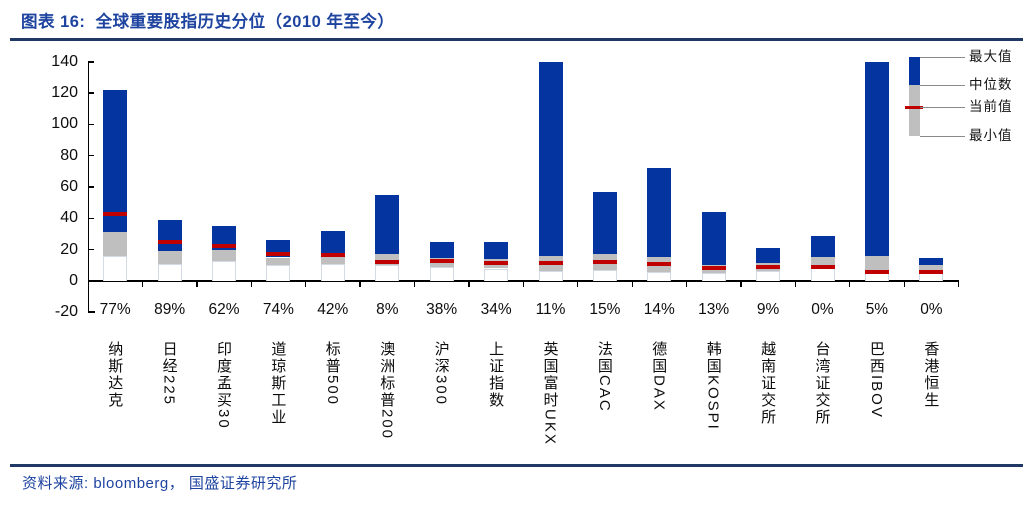 The width and height of the screenshot is (1033, 511). I want to click on category-label: 巴西IBOV, so click(876, 380).